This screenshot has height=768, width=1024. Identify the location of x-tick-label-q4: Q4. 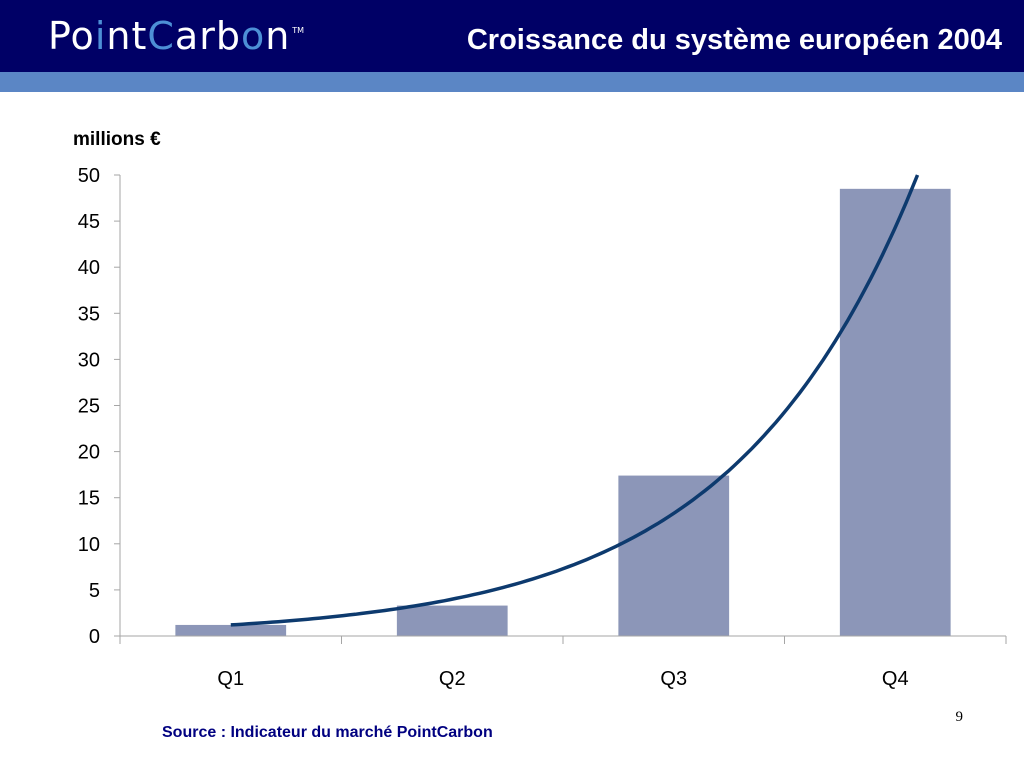
(895, 679).